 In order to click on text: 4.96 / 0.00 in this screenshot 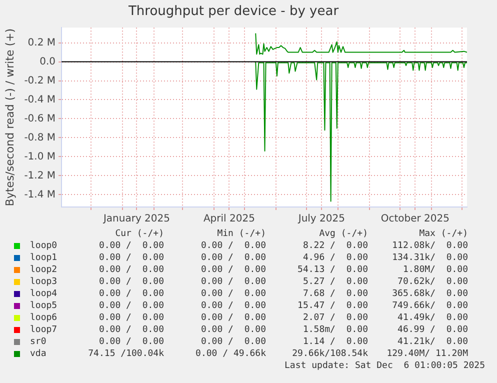, I will do `click(335, 258)`.